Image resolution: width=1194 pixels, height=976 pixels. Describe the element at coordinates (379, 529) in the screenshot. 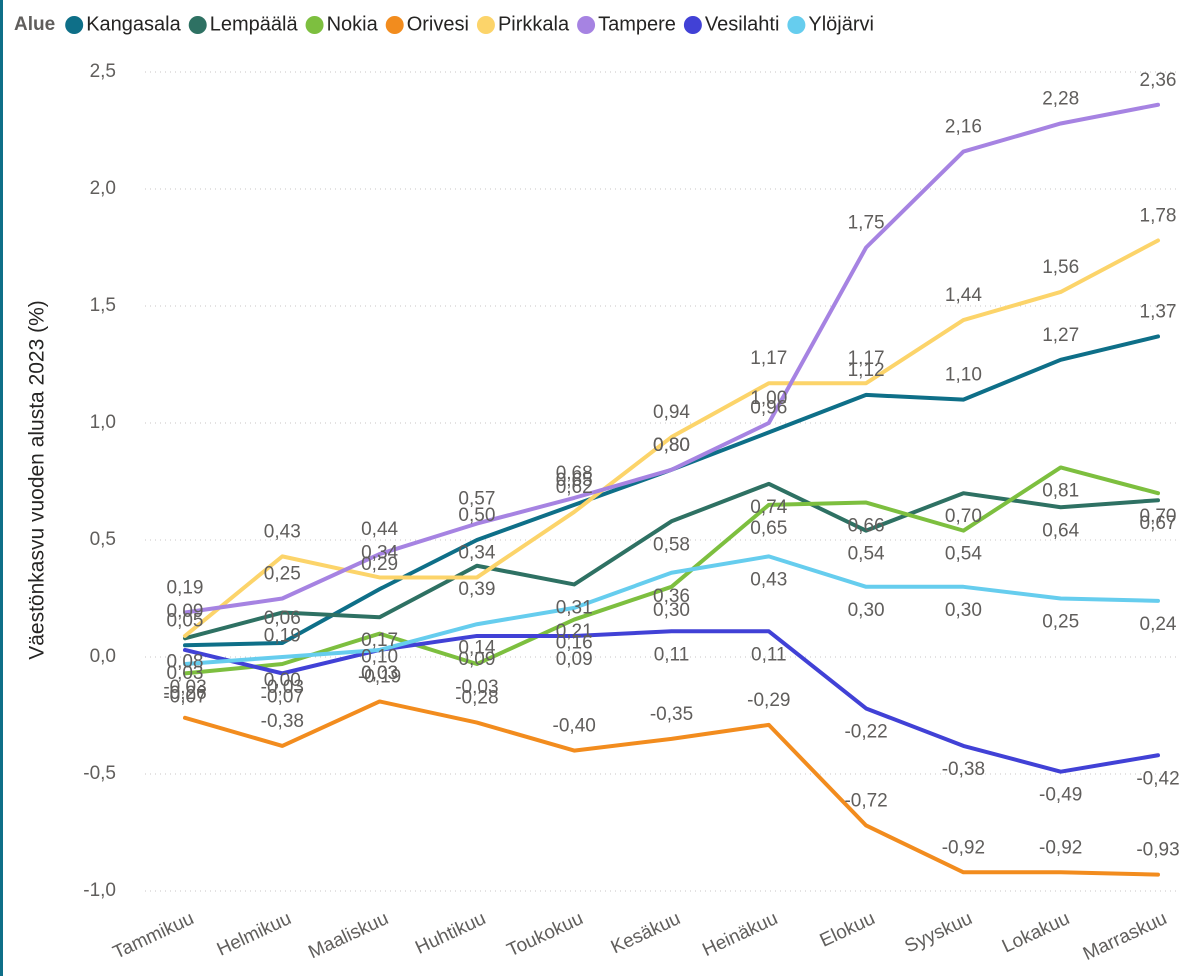

I see `data-label: 0,44` at that location.